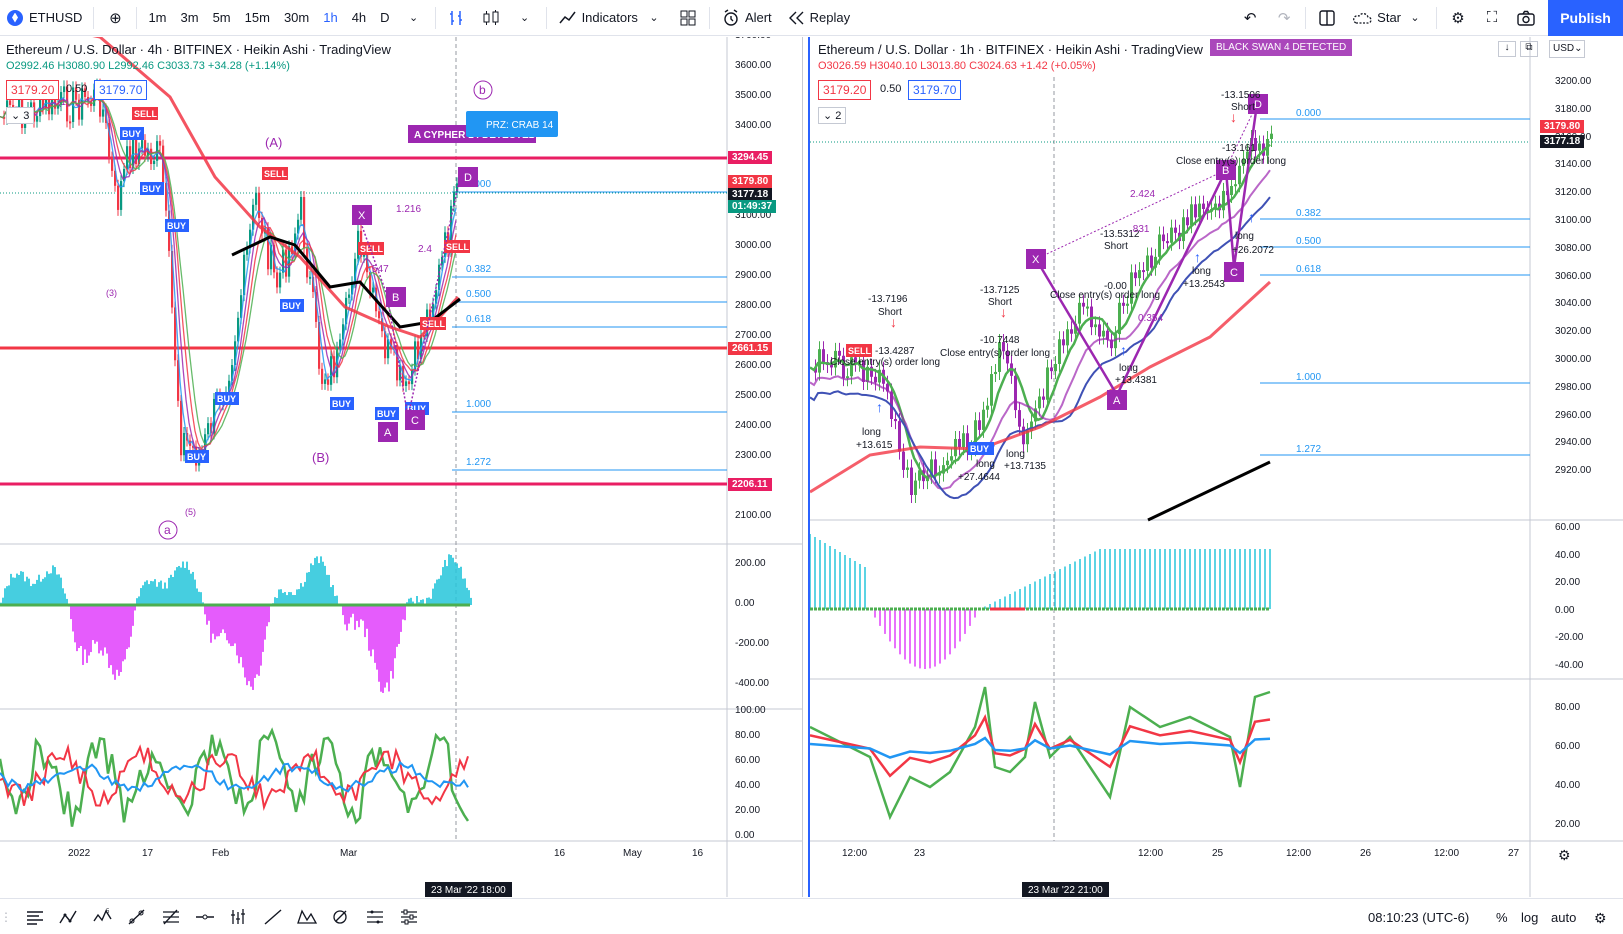 This screenshot has width=1623, height=934. Describe the element at coordinates (1218, 853) in the screenshot. I see `time-tick: 25` at that location.